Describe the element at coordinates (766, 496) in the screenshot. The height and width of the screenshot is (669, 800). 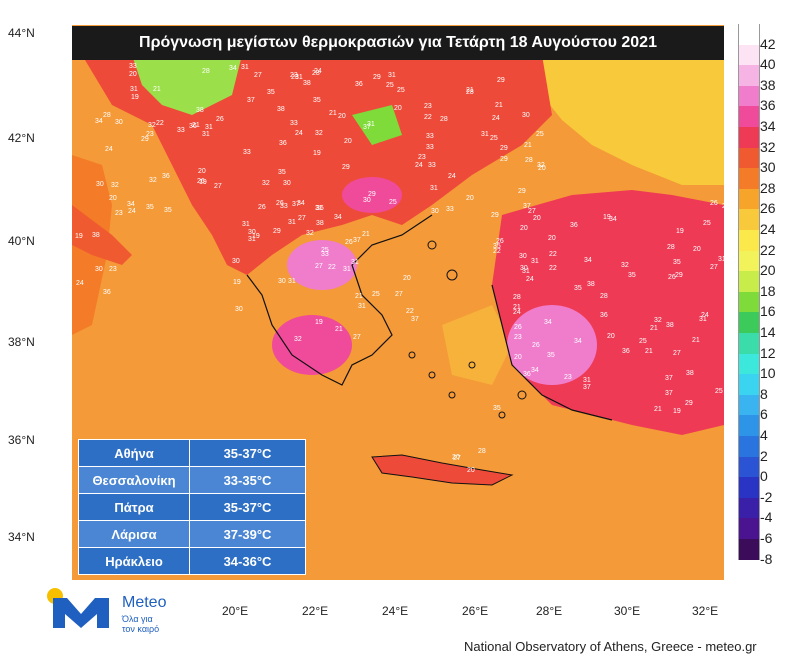
I see `colorbar-label: -2` at that location.